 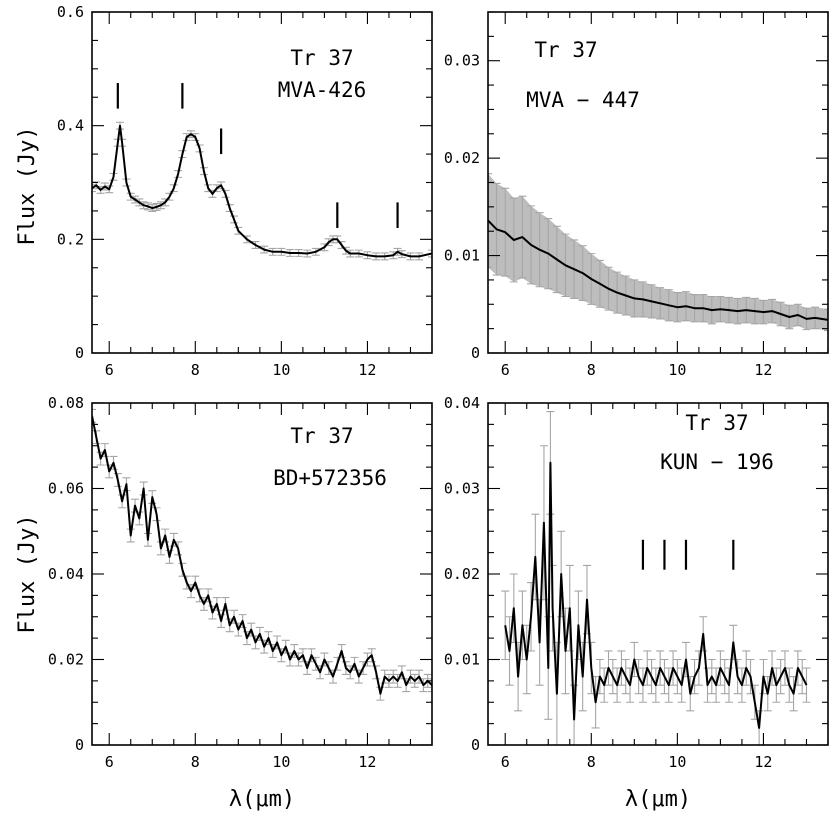 I want to click on error-band, so click(x=658, y=252).